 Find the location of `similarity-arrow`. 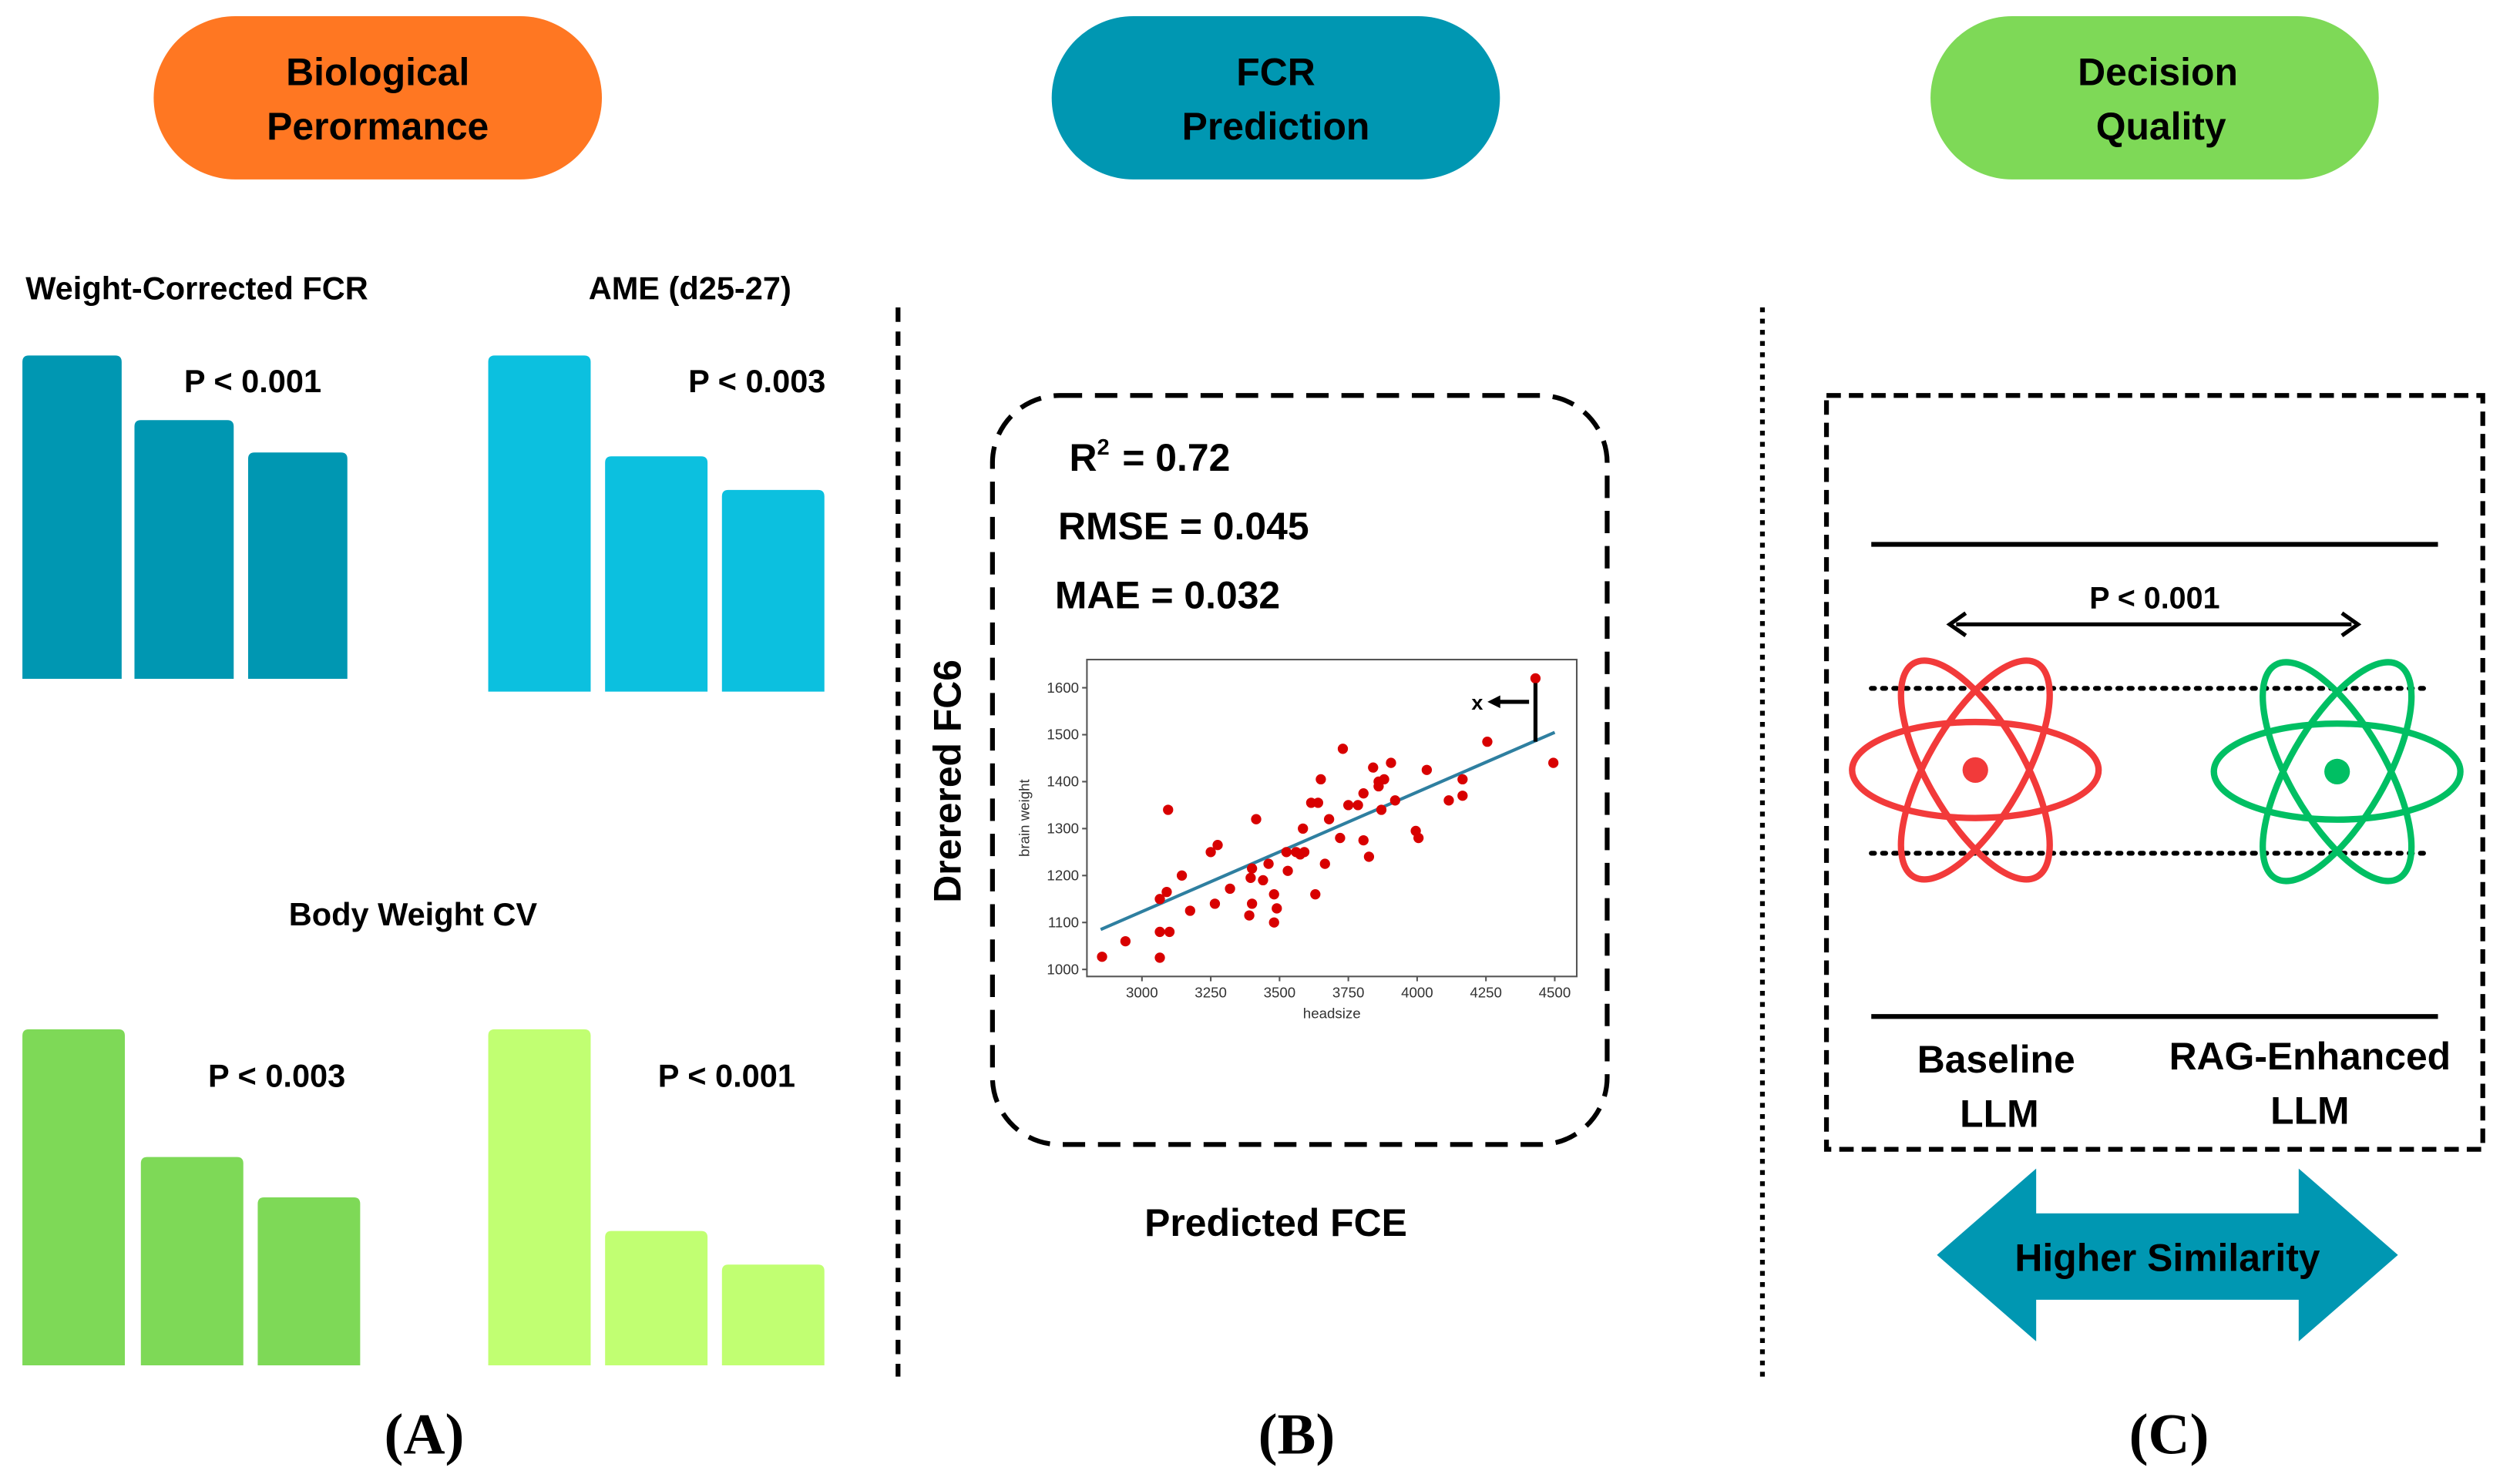

similarity-arrow is located at coordinates (2167, 1254).